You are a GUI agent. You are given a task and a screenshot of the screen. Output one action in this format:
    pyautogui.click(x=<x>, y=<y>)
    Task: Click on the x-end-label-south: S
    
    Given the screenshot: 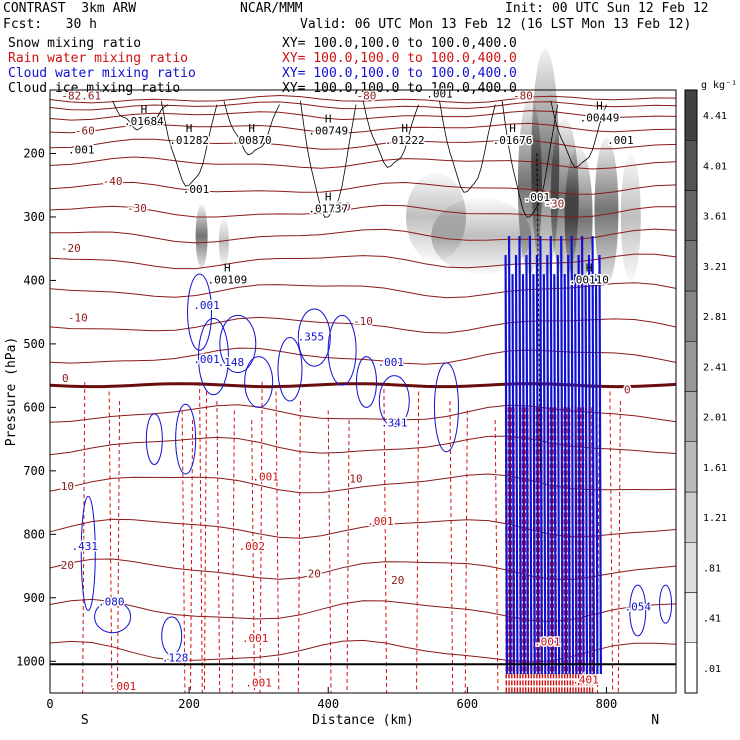 What is the action you would take?
    pyautogui.click(x=85, y=720)
    